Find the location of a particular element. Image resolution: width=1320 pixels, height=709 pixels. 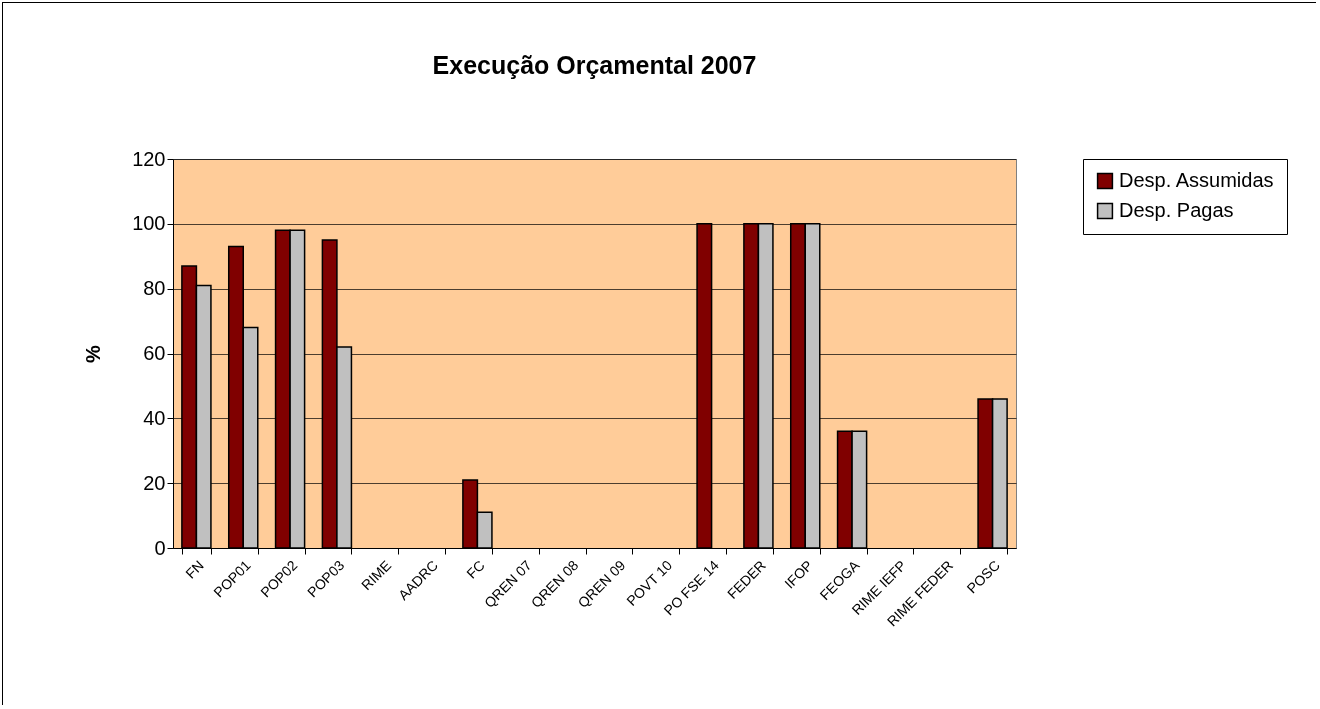

y-axis-title: % is located at coordinates (93, 353).